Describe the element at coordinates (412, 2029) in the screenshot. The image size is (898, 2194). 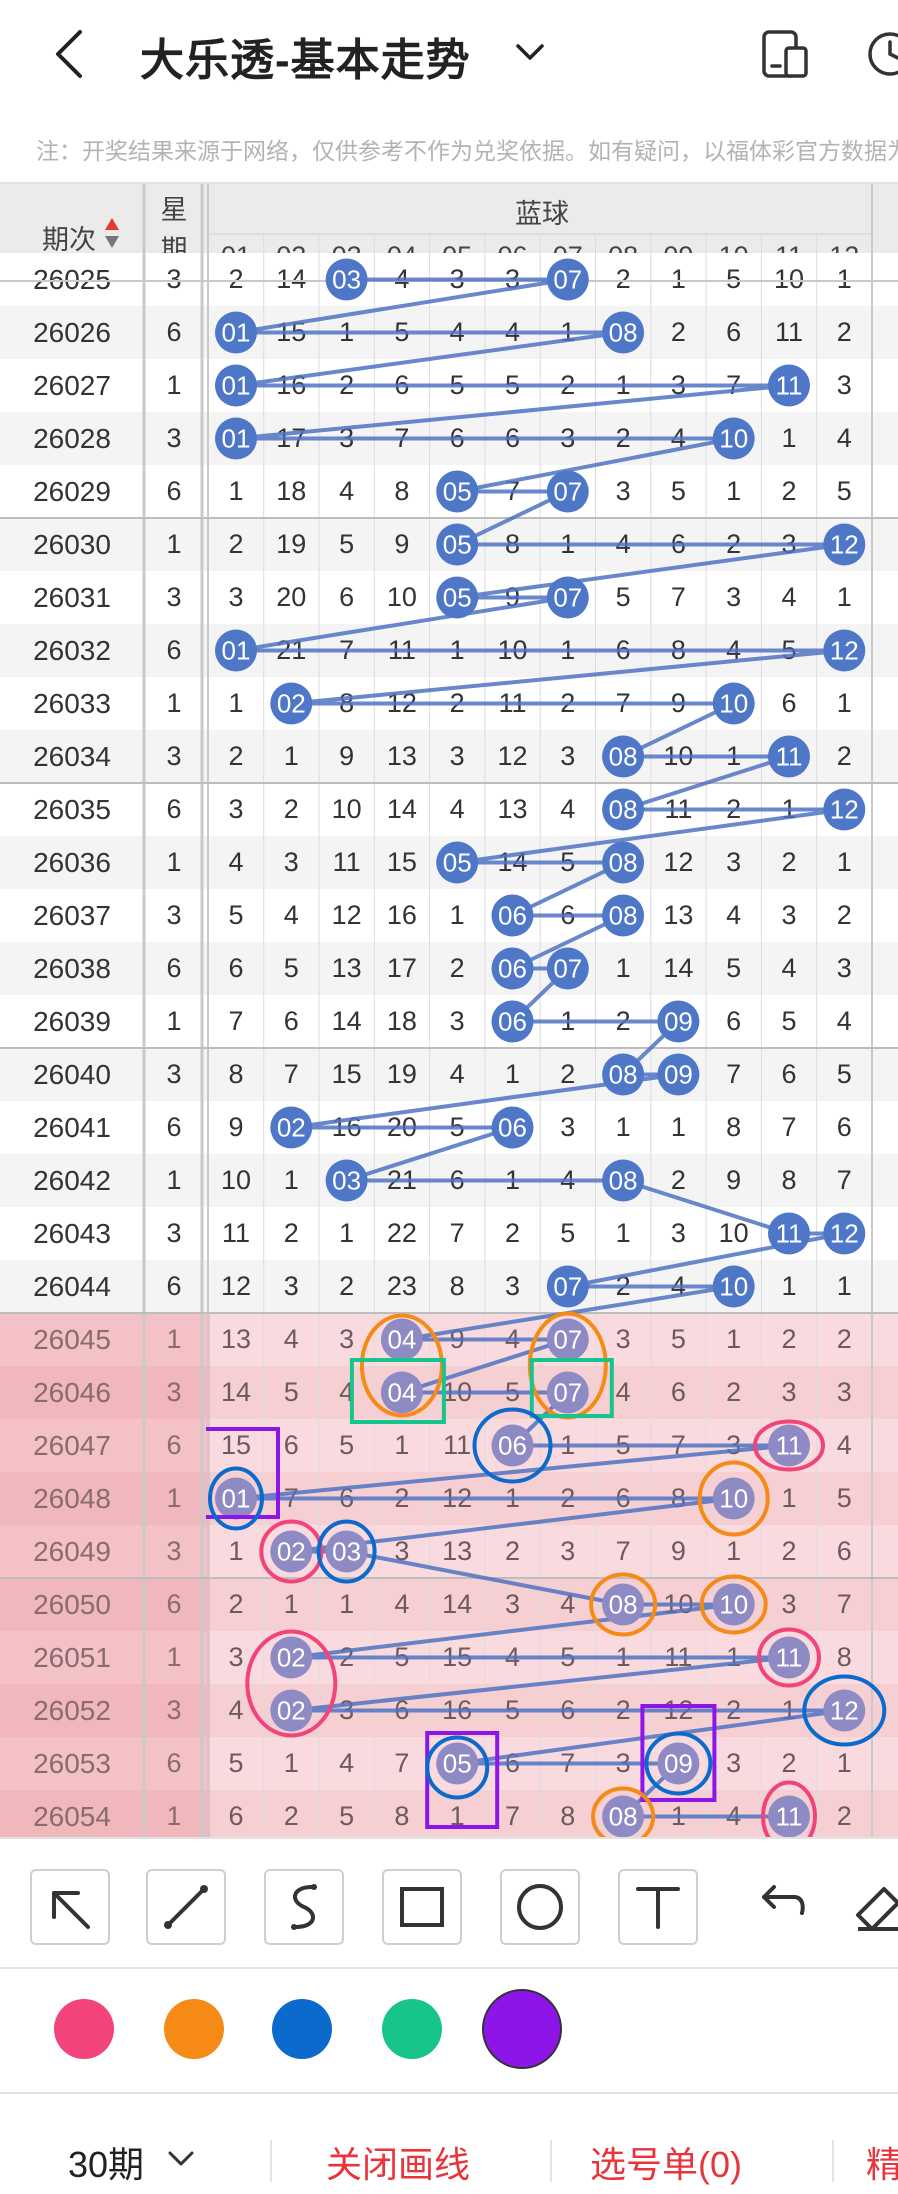
I see `color-swatch-green` at that location.